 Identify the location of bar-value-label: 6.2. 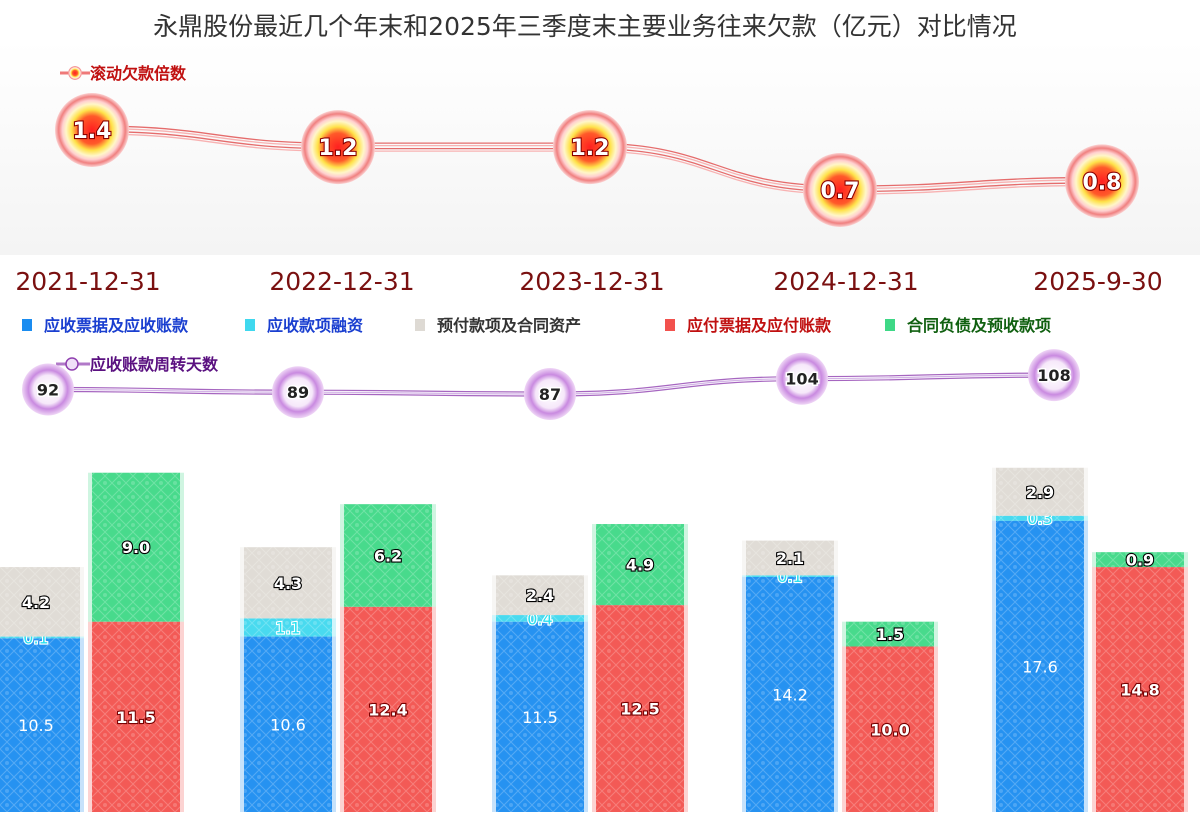
(388, 555).